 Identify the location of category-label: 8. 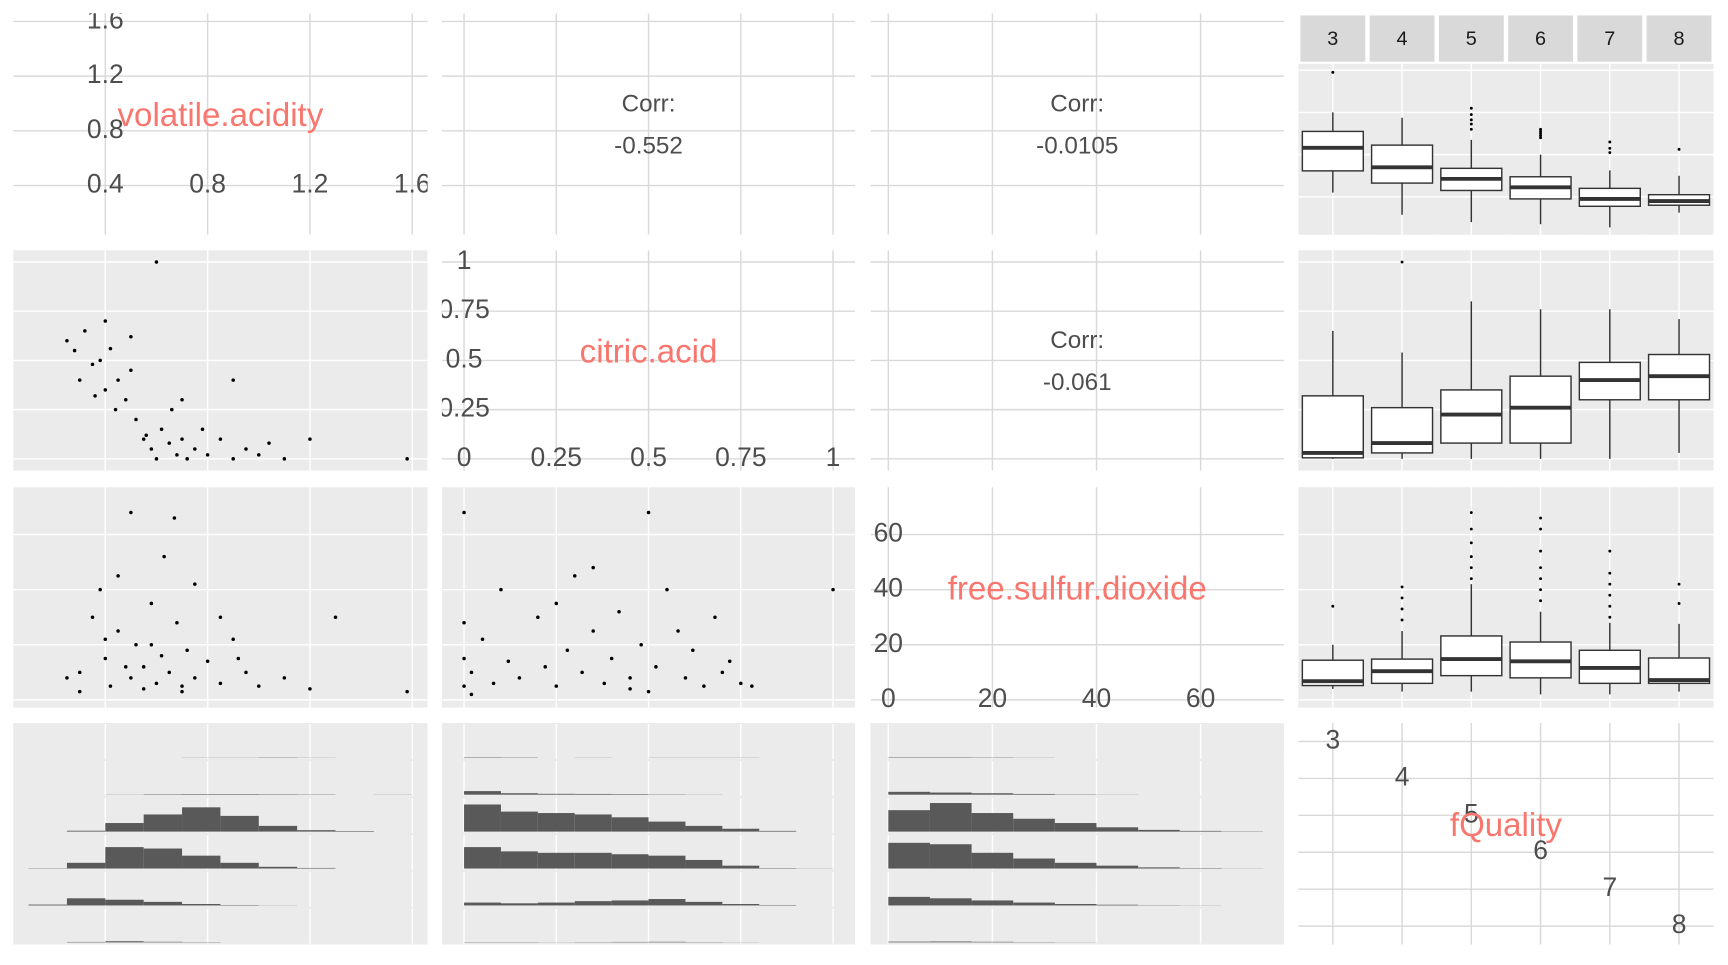
(1679, 924).